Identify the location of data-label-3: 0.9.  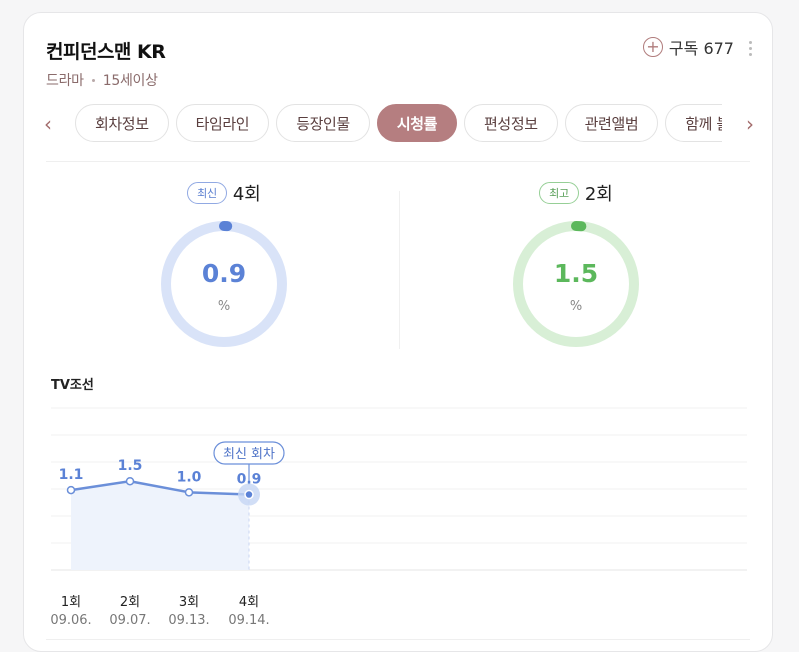
(249, 480).